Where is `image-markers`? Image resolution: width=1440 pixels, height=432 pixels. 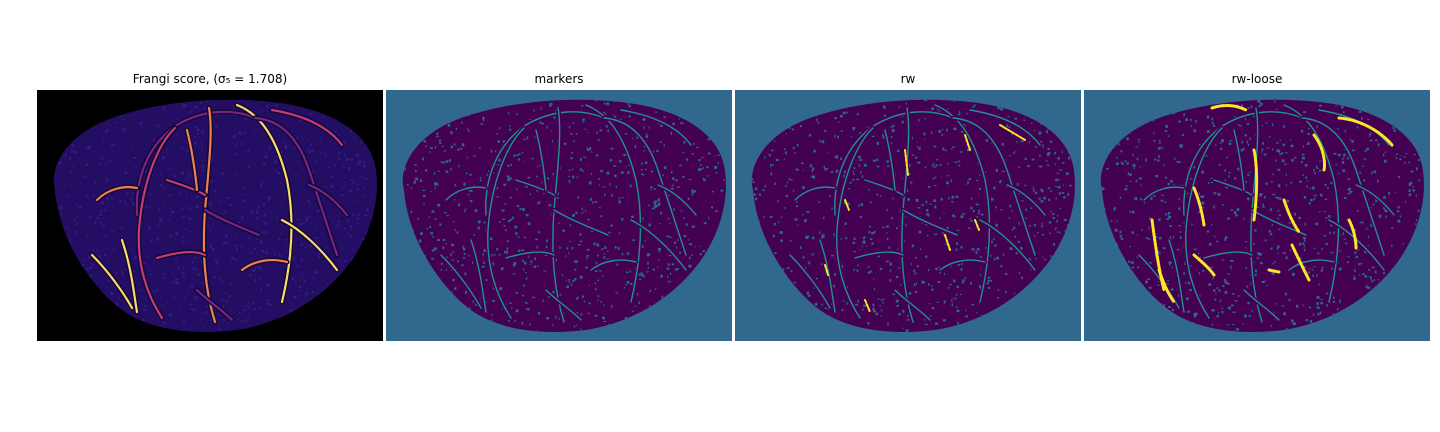 image-markers is located at coordinates (559, 215).